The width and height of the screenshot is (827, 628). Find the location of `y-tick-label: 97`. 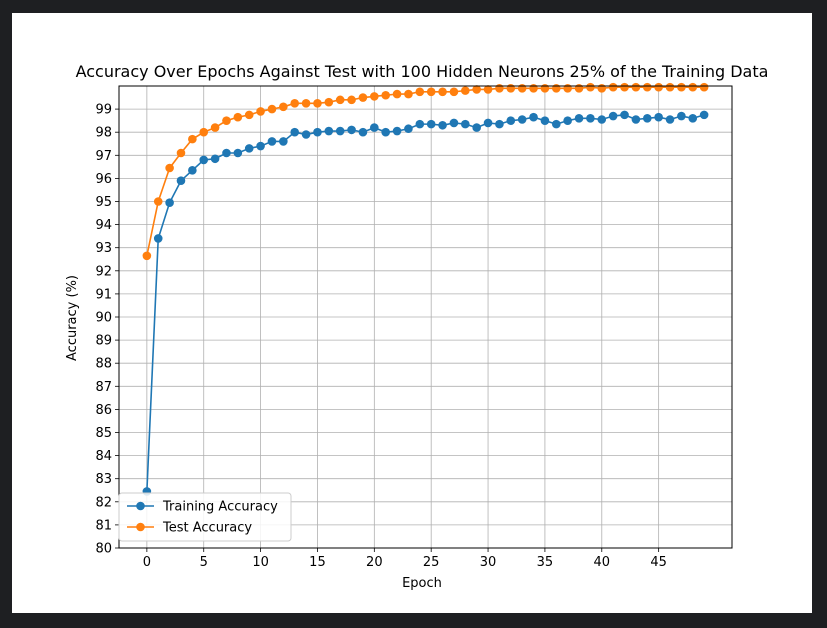

y-tick-label: 97 is located at coordinates (103, 156).